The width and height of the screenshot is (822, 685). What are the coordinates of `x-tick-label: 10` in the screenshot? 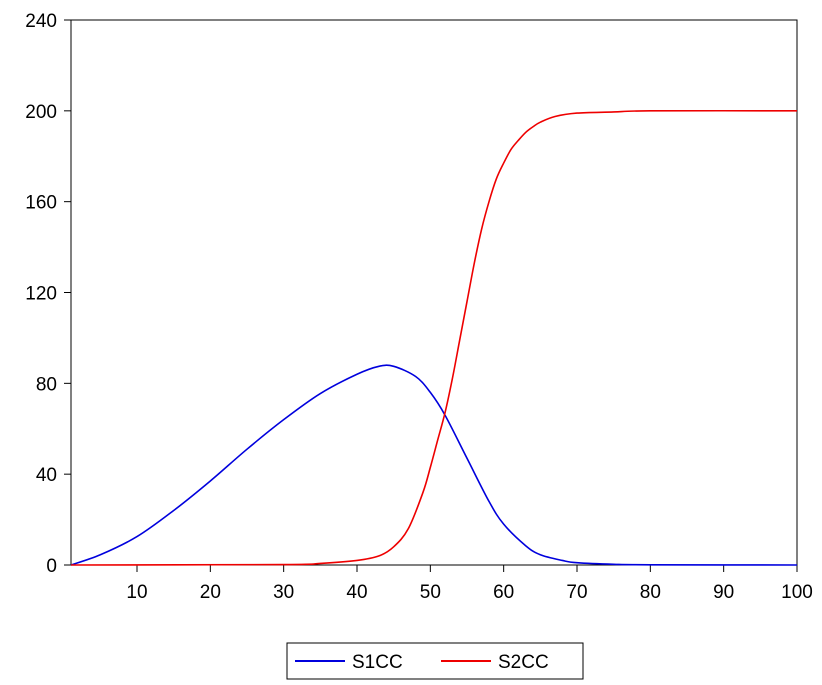 It's located at (136, 592).